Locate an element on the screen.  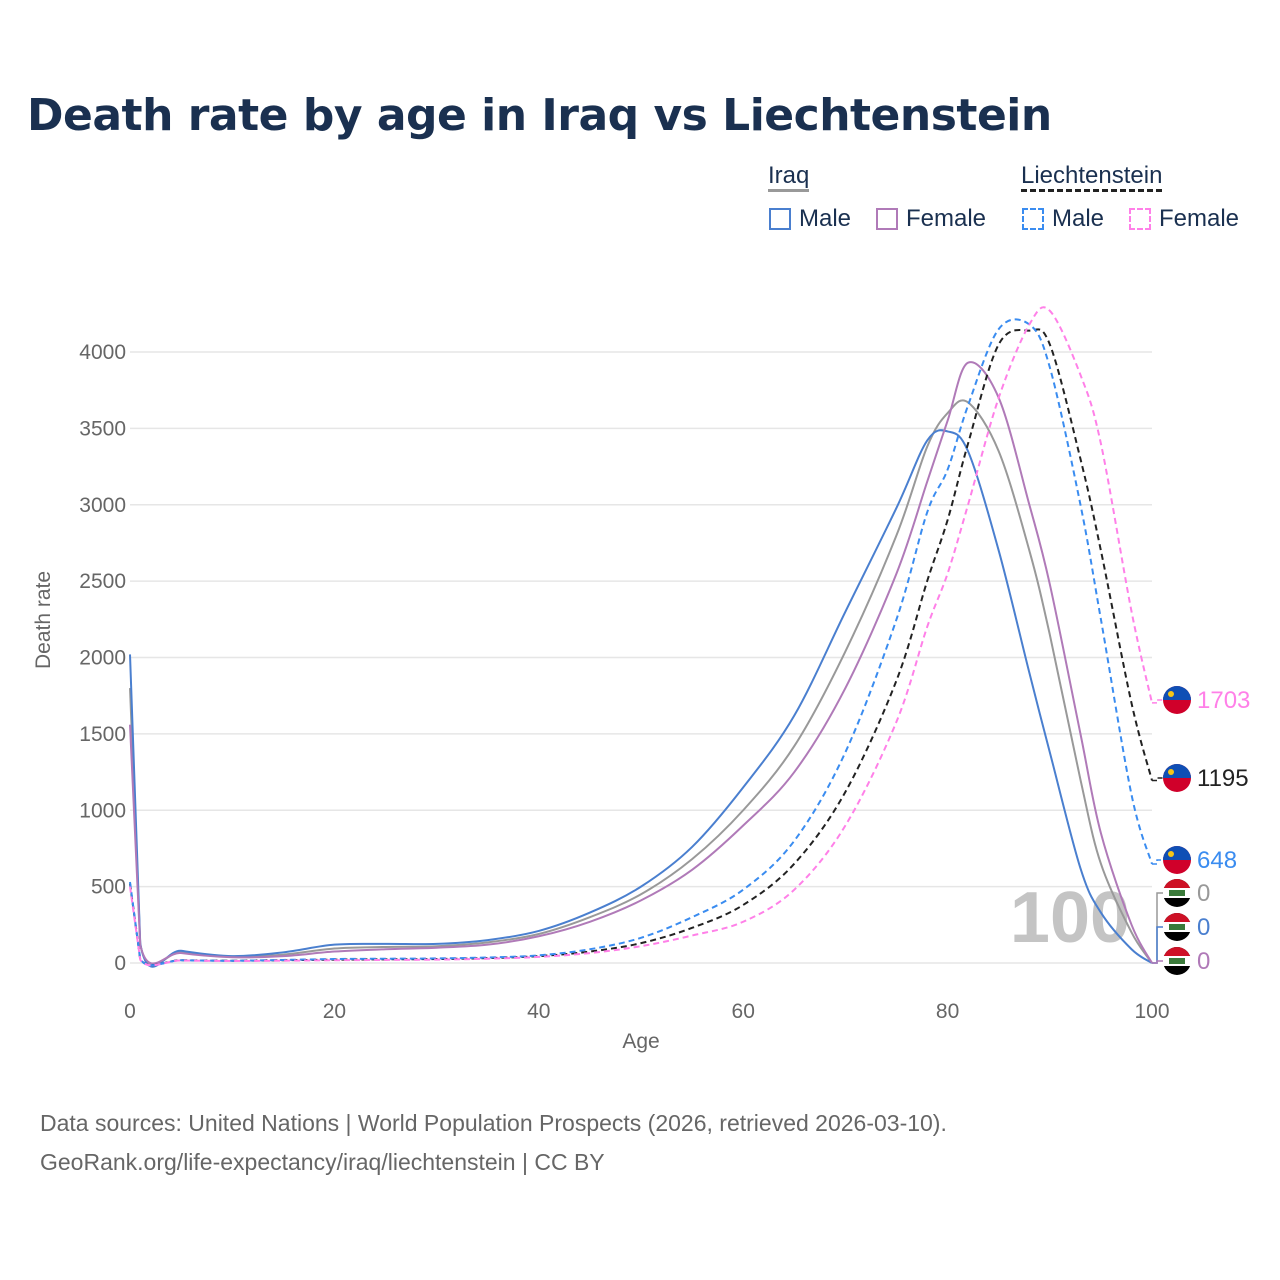
y-tick-label: 0 is located at coordinates (120, 963).